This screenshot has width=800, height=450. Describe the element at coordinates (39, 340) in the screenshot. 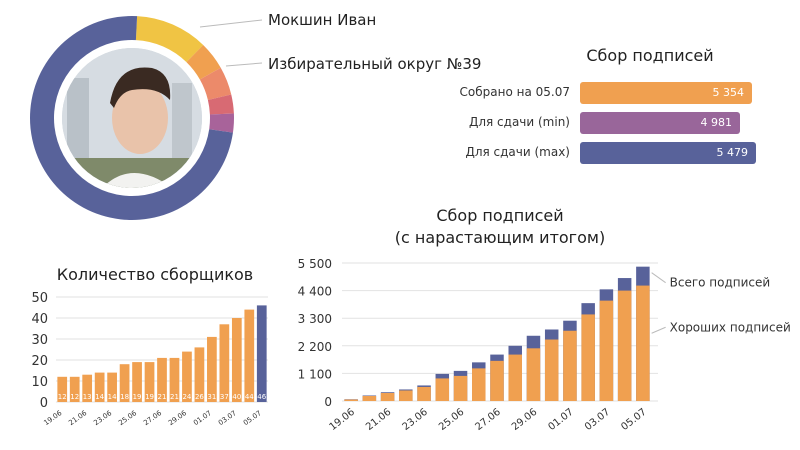

I see `y-tick-label: 30` at that location.